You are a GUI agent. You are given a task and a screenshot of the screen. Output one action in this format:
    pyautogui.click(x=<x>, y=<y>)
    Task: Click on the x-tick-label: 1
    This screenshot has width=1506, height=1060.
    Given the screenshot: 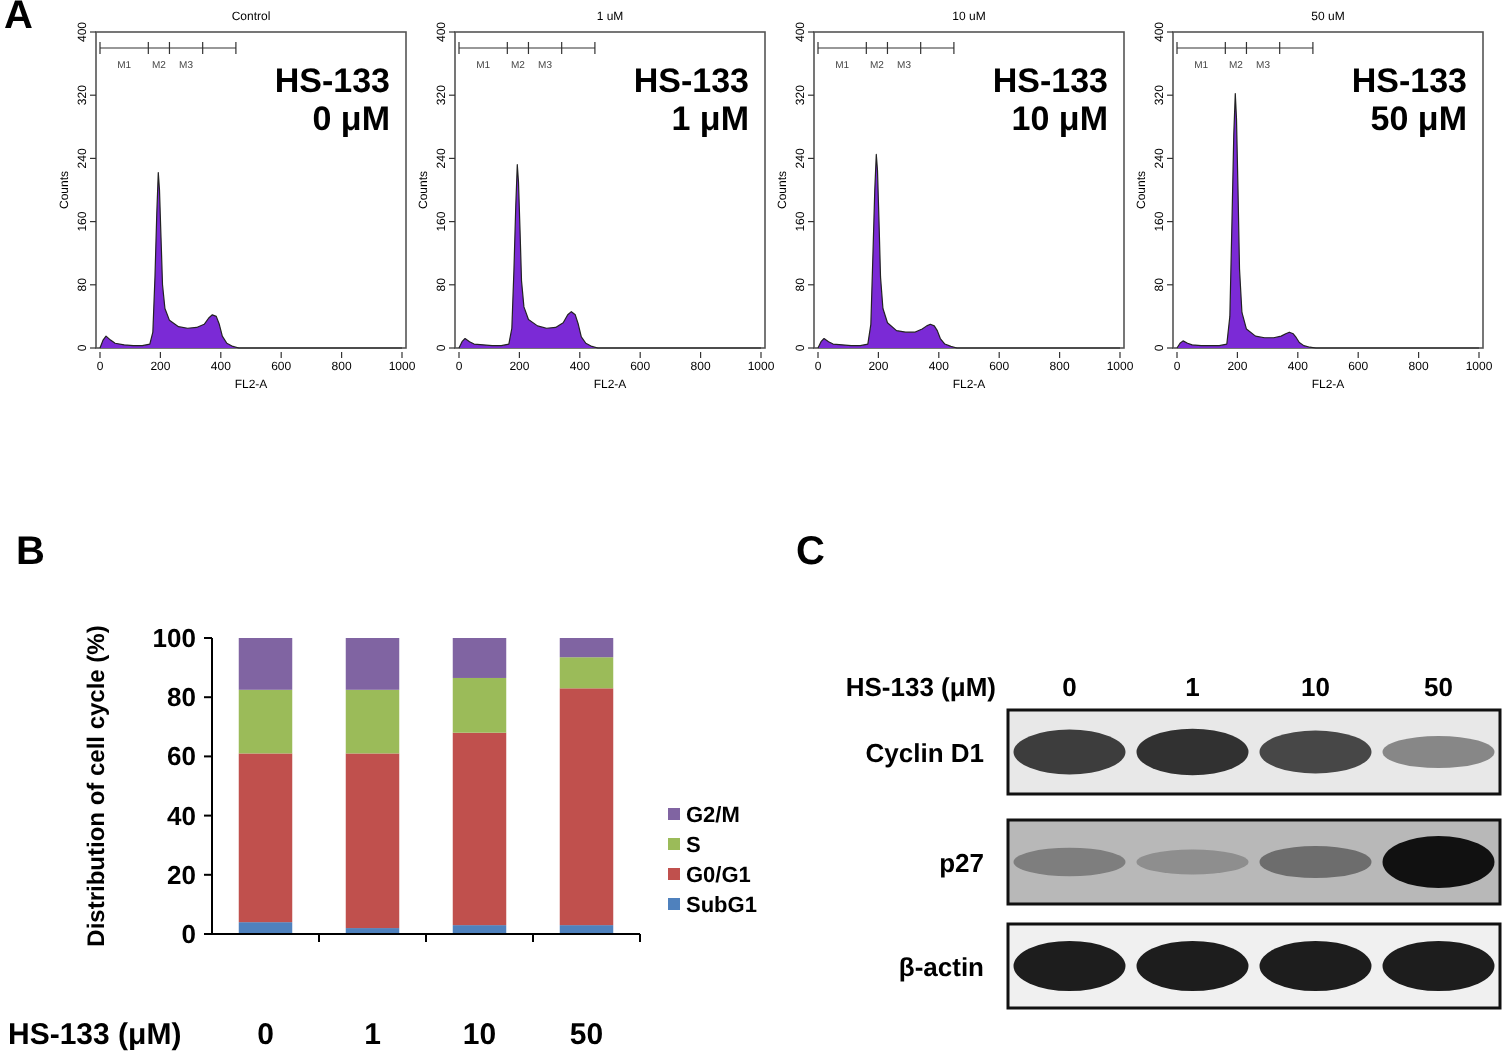 What is the action you would take?
    pyautogui.click(x=372, y=1035)
    